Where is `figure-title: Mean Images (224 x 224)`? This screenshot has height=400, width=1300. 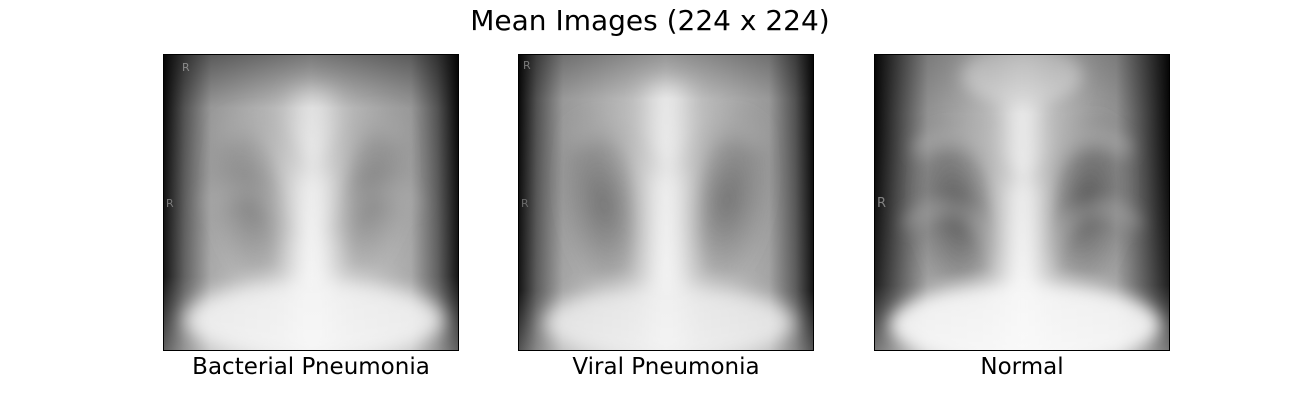
figure-title: Mean Images (224 x 224) is located at coordinates (650, 20).